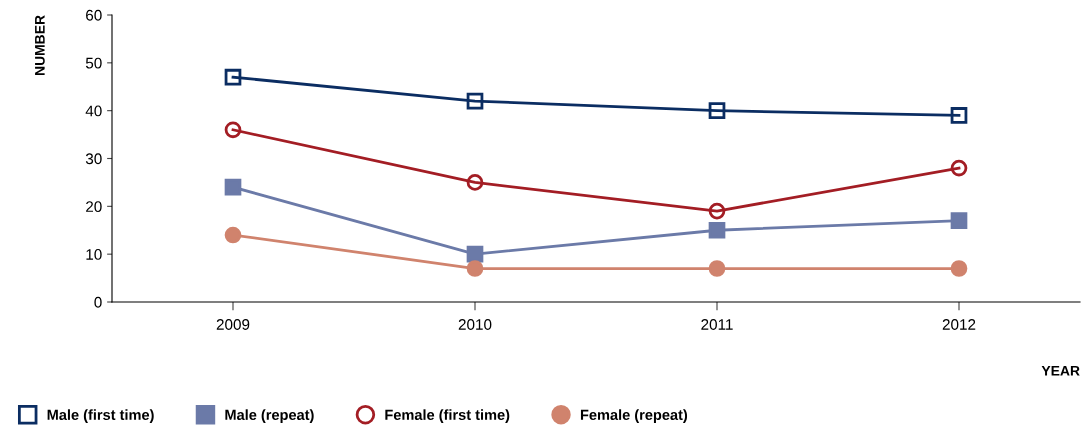 Image resolution: width=1084 pixels, height=436 pixels. Describe the element at coordinates (98, 302) in the screenshot. I see `y-tick-label: 0` at that location.